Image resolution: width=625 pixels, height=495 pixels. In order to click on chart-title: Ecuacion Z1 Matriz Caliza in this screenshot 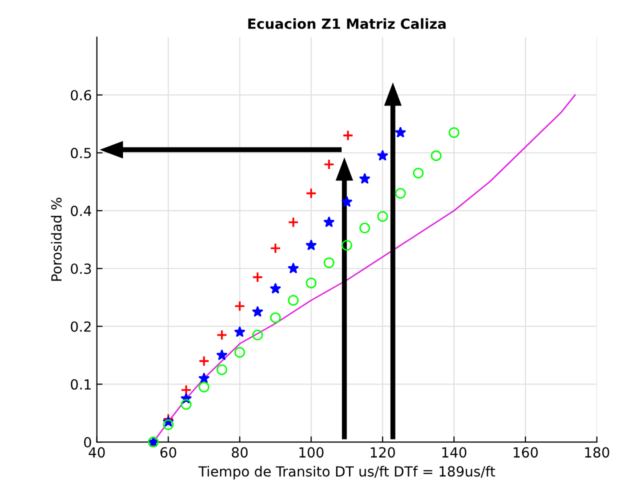, I will do `click(347, 23)`.